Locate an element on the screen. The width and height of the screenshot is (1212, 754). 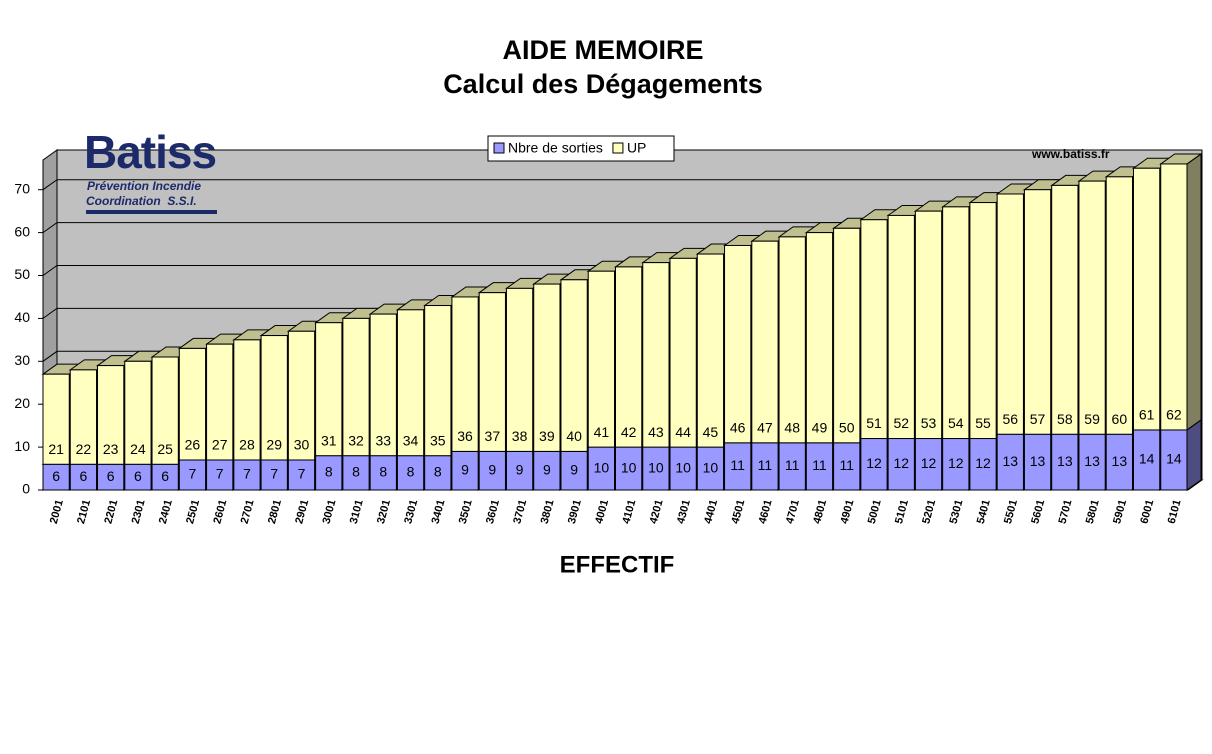
data-label: 61 is located at coordinates (1147, 415).